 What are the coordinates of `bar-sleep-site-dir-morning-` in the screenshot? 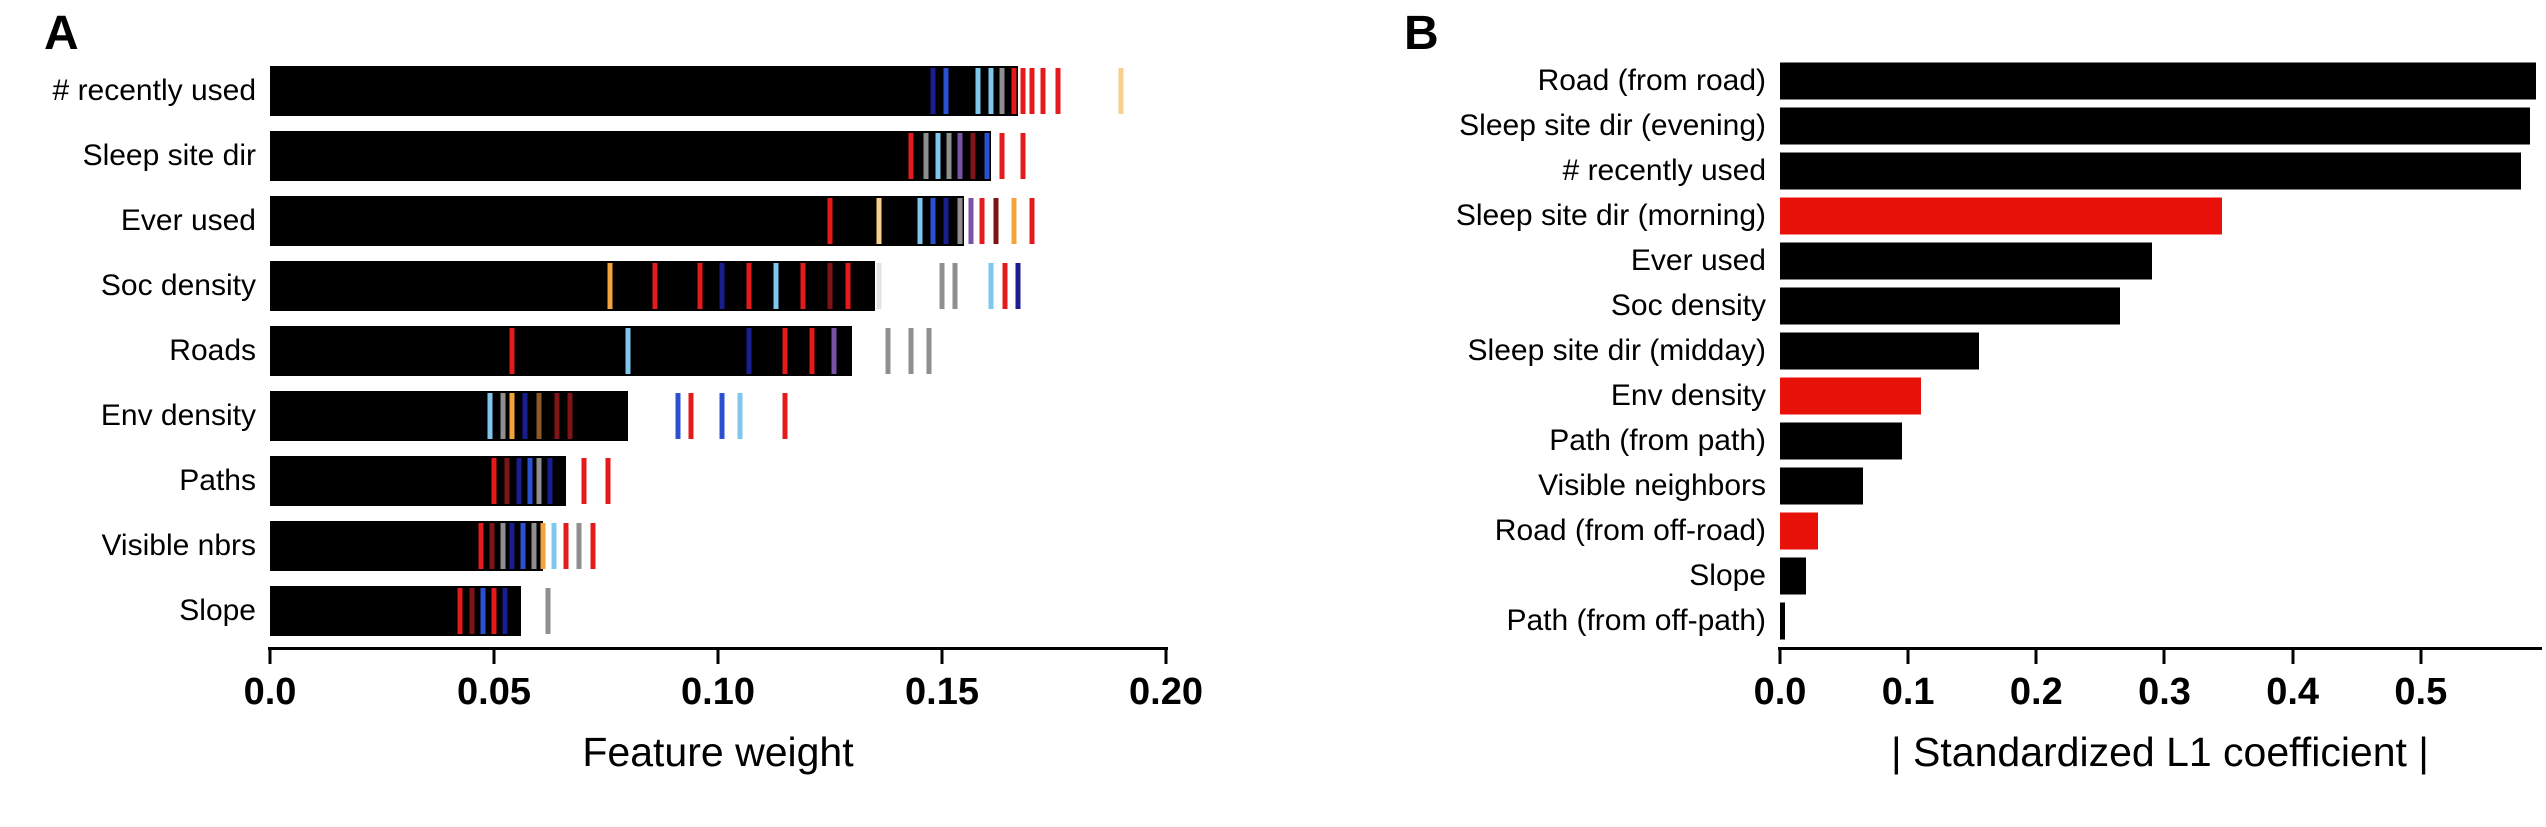 It's located at (2001, 215).